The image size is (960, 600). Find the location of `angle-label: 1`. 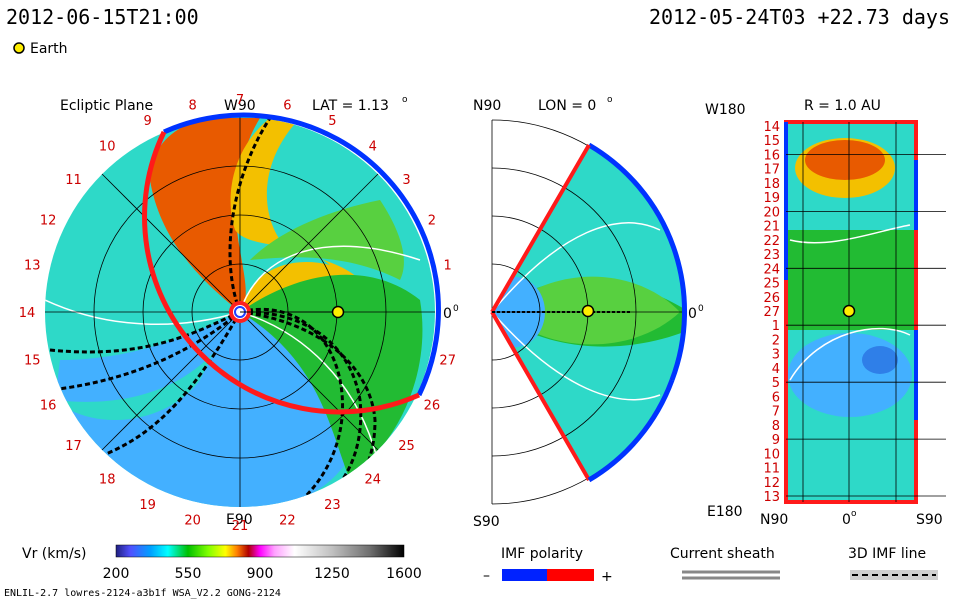

angle-label: 1 is located at coordinates (448, 266).